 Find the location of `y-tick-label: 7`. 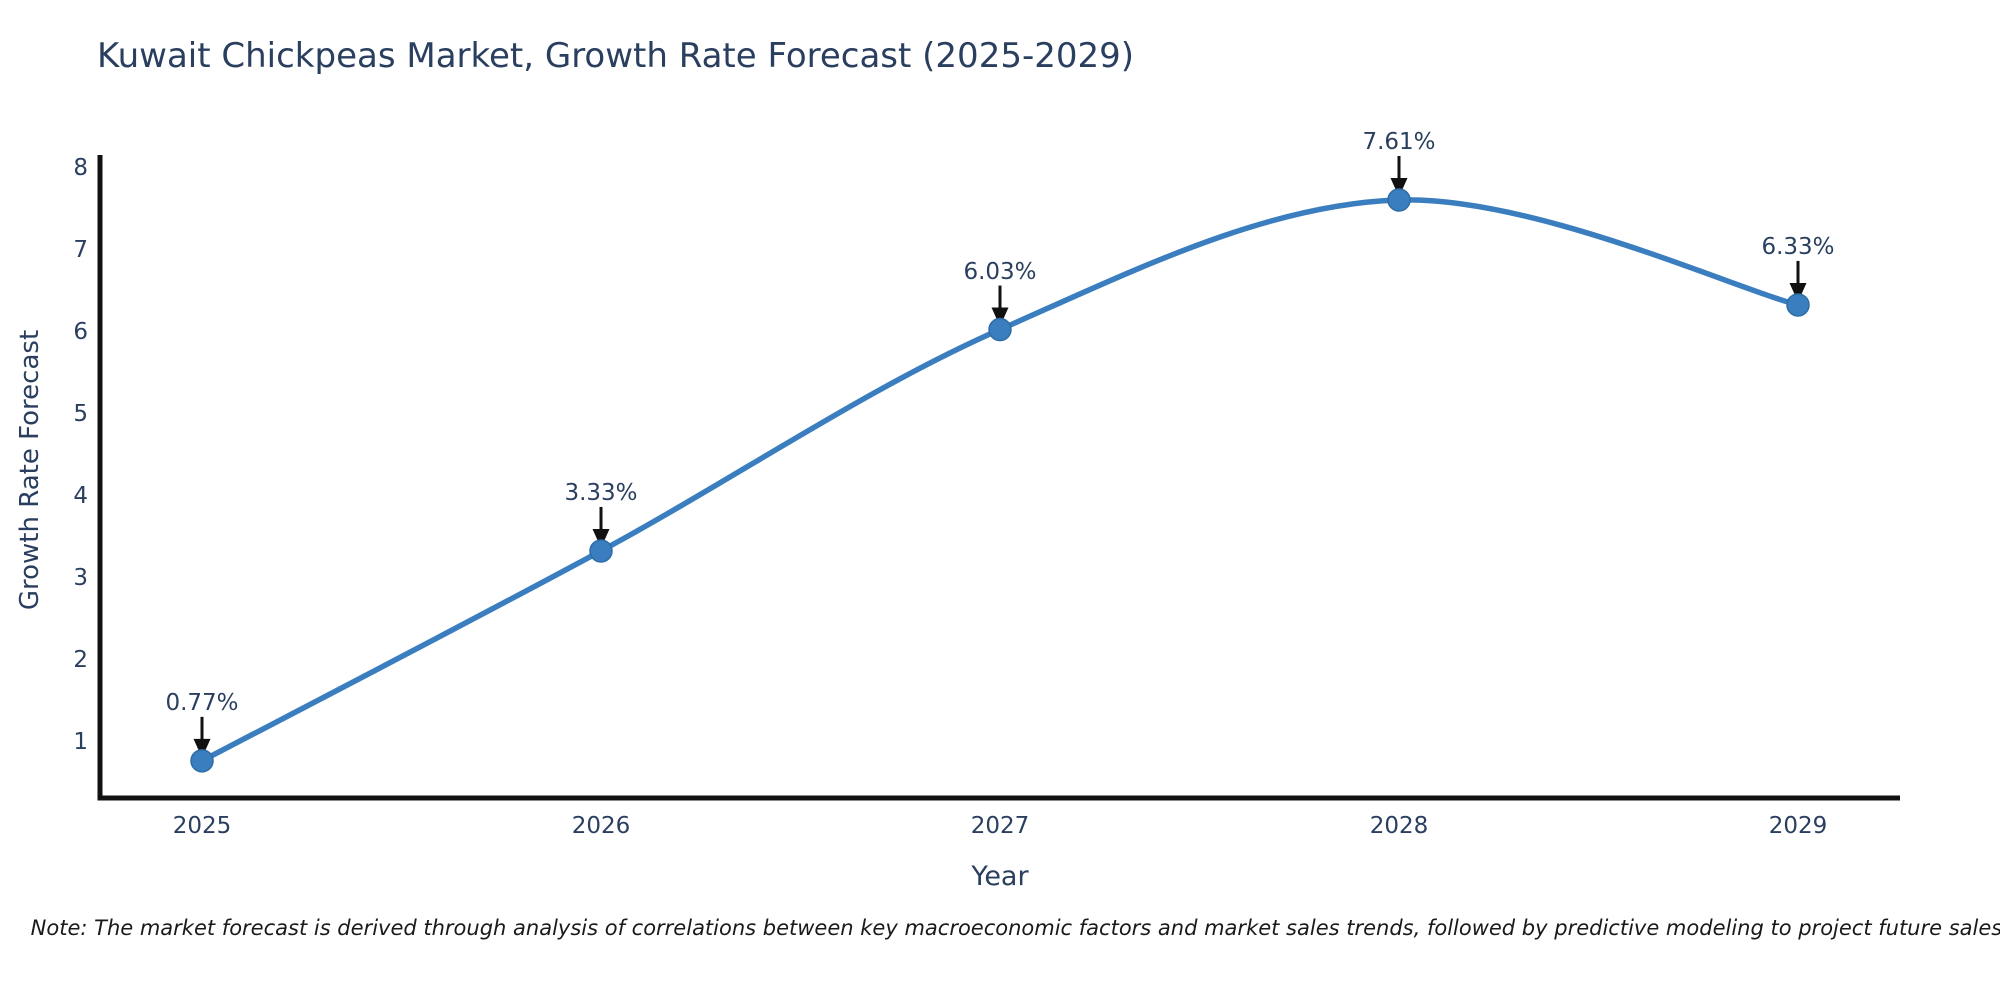

y-tick-label: 7 is located at coordinates (80, 250).